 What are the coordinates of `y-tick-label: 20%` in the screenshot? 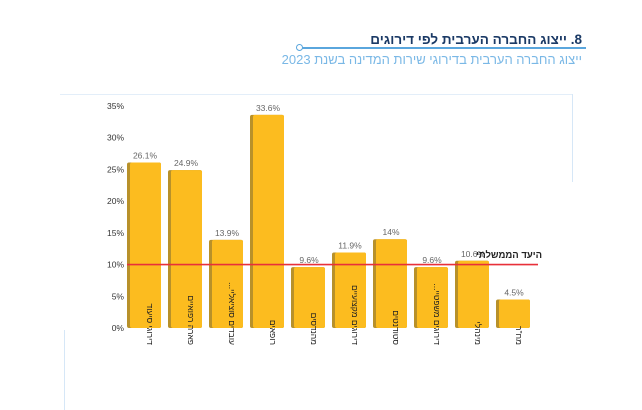 It's located at (115, 201).